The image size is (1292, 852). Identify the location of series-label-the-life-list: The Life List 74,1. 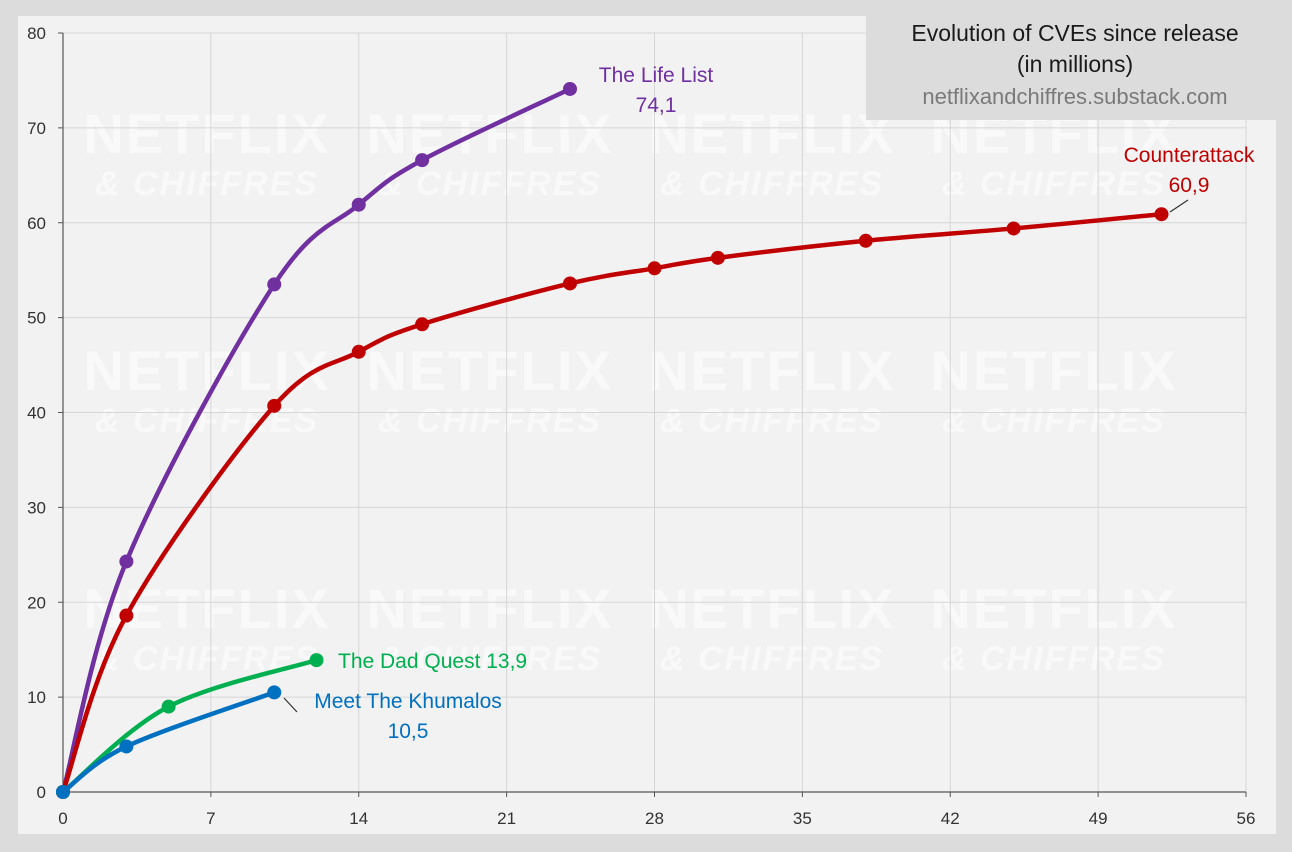
(656, 90).